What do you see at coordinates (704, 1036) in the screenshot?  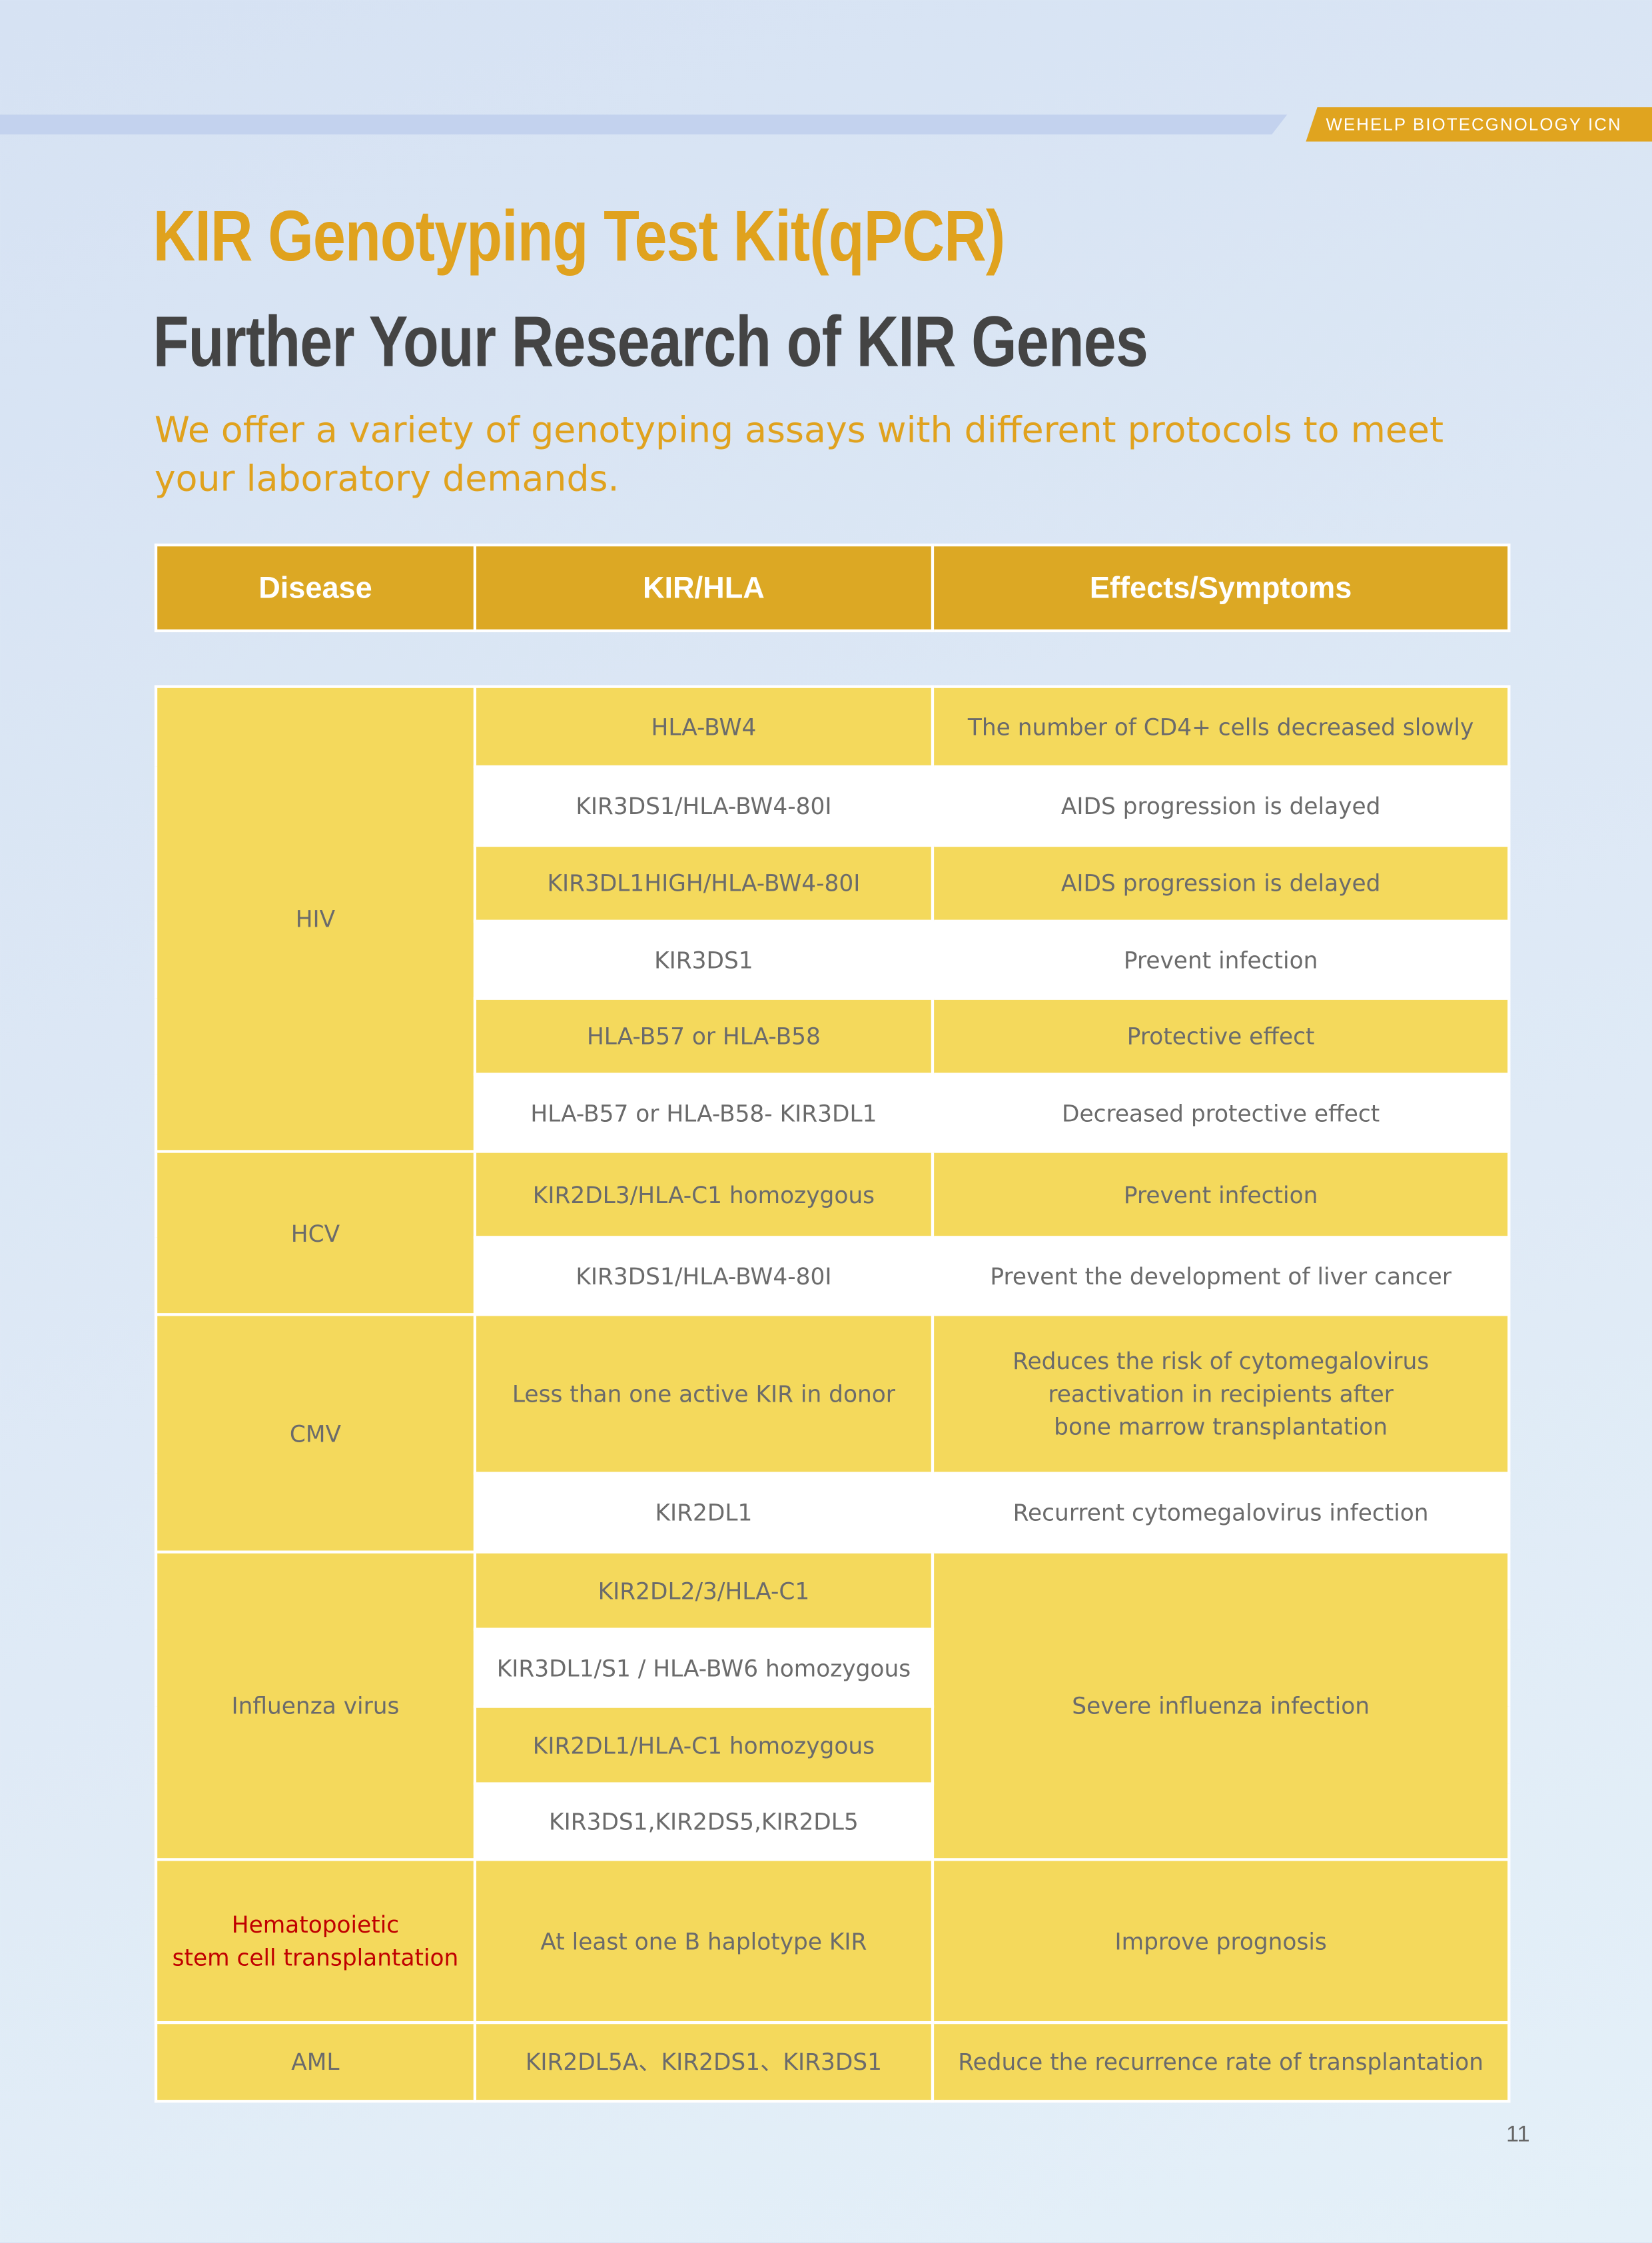 I see `kir-cell: HLA-B57 or HLA-B58` at bounding box center [704, 1036].